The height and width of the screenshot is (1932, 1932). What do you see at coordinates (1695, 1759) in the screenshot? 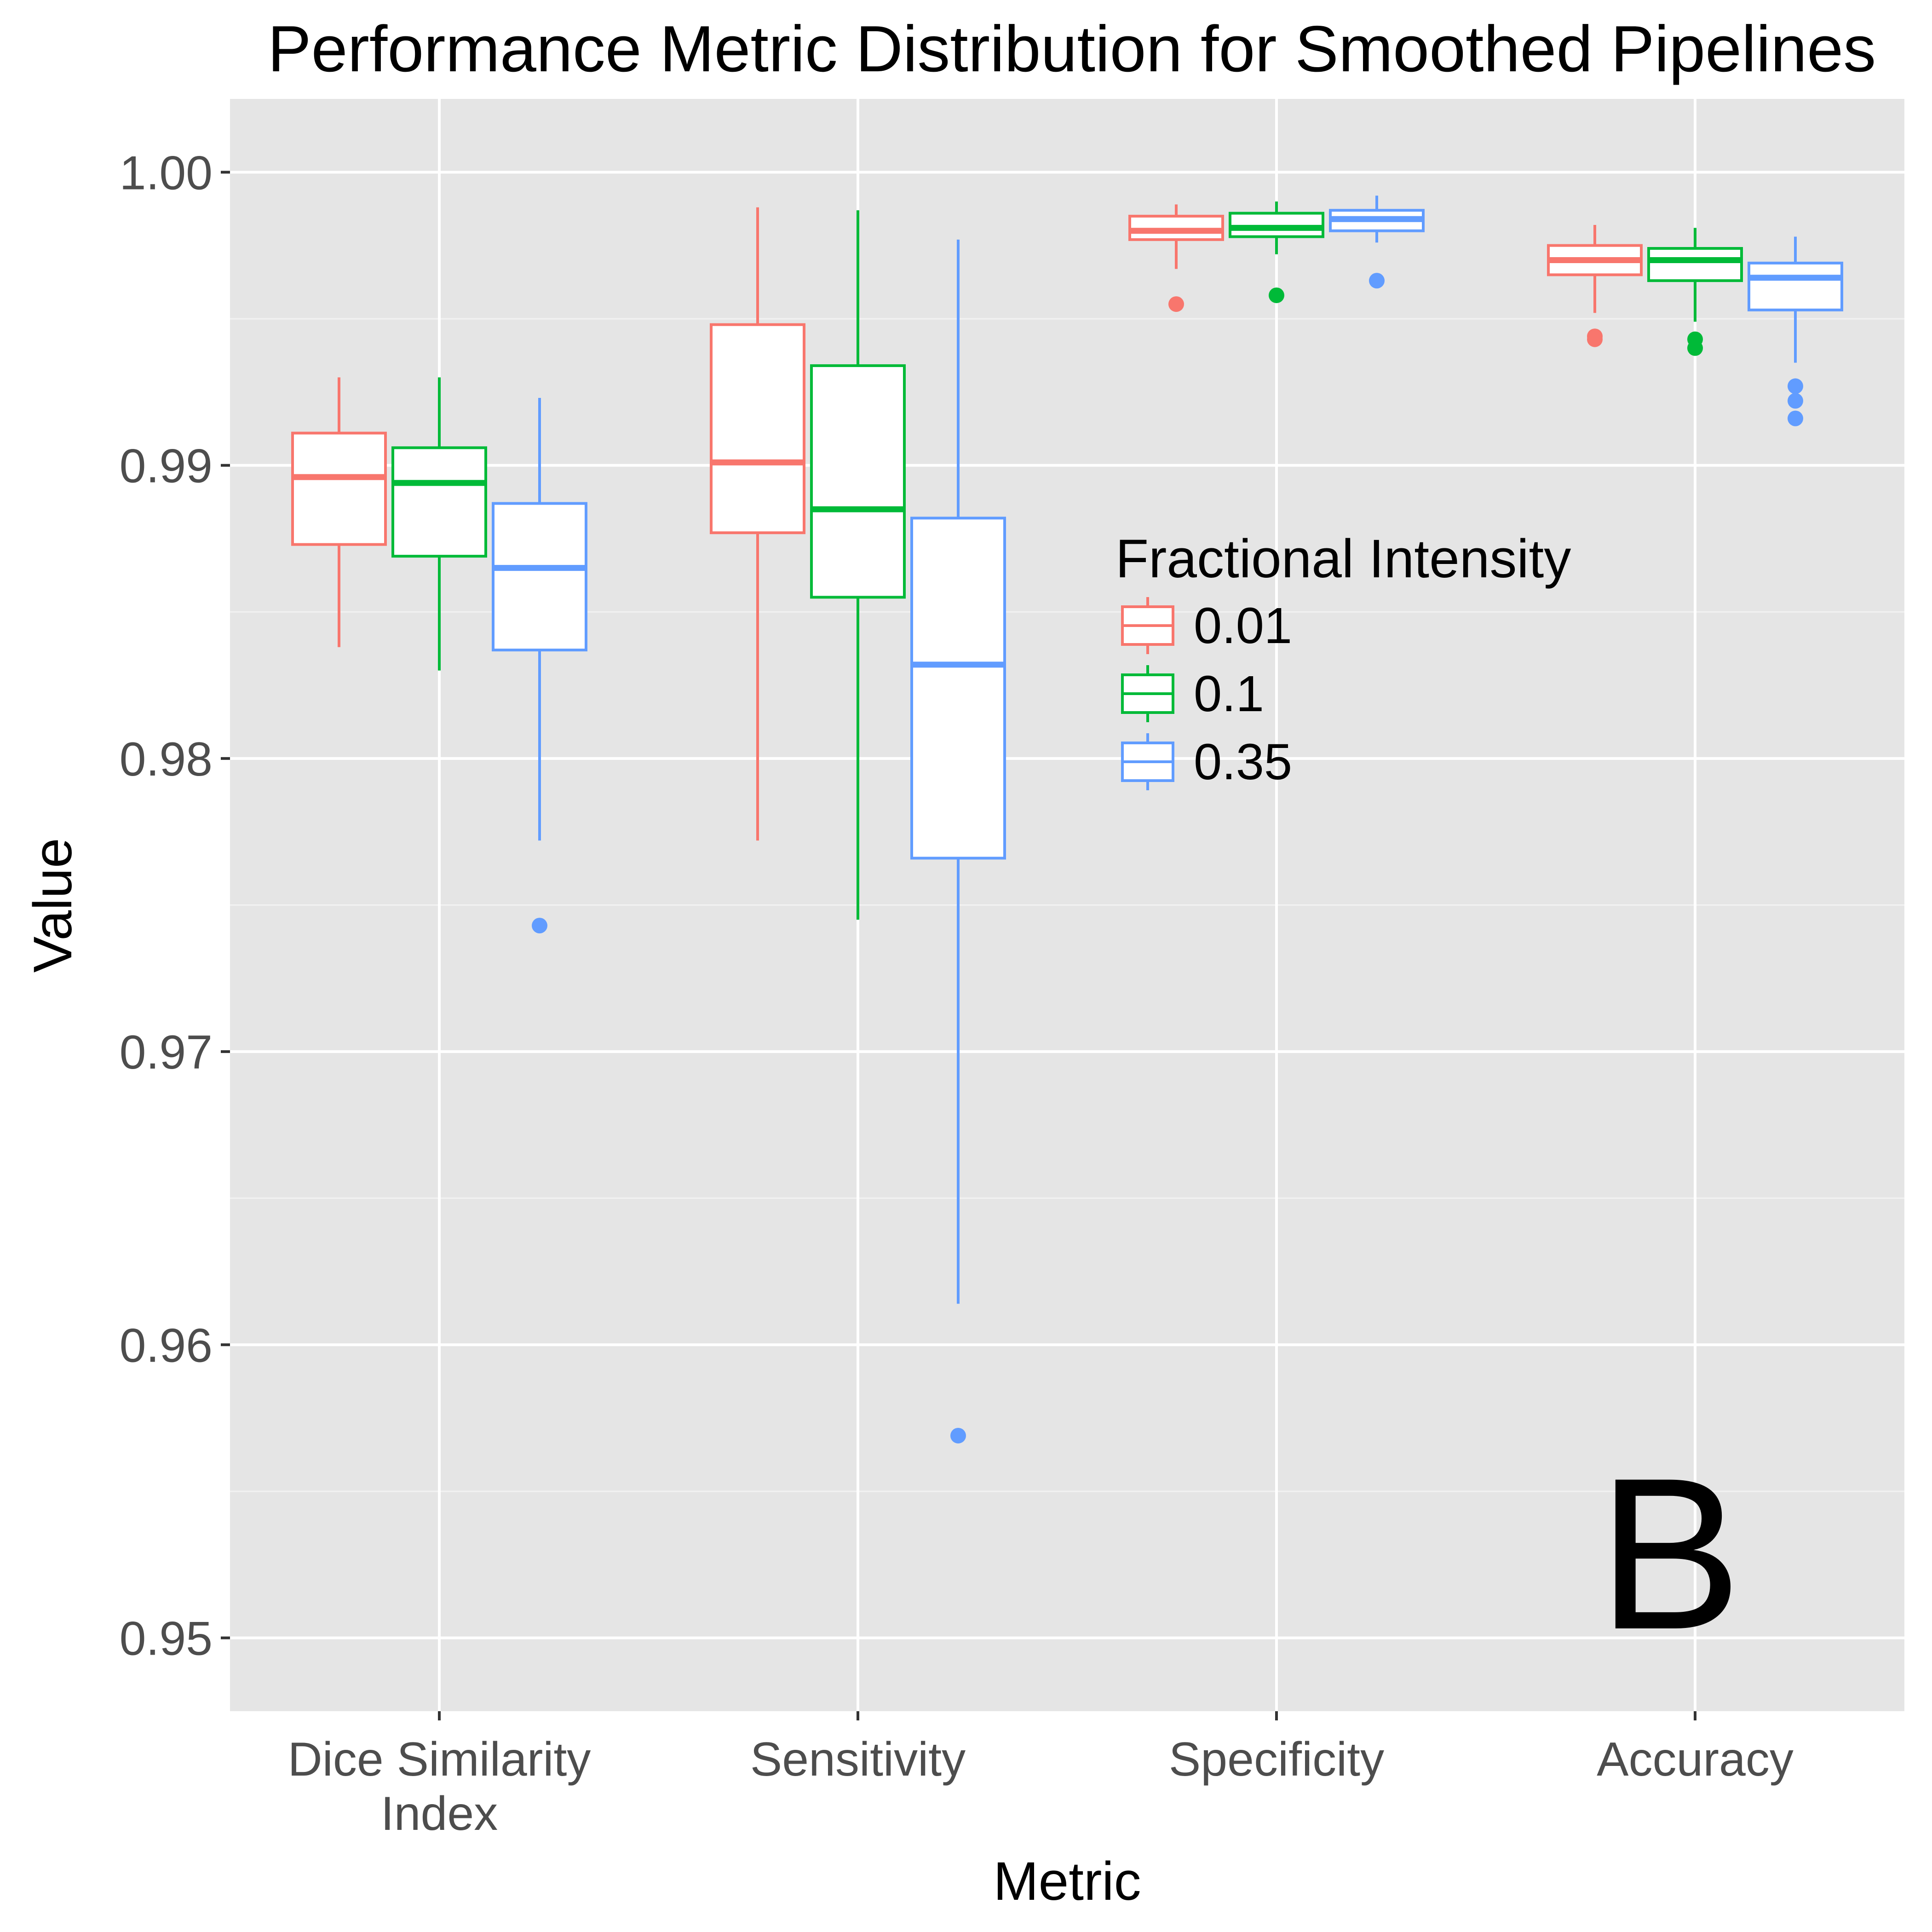
I see `x-tick-label: Accuracy` at bounding box center [1695, 1759].